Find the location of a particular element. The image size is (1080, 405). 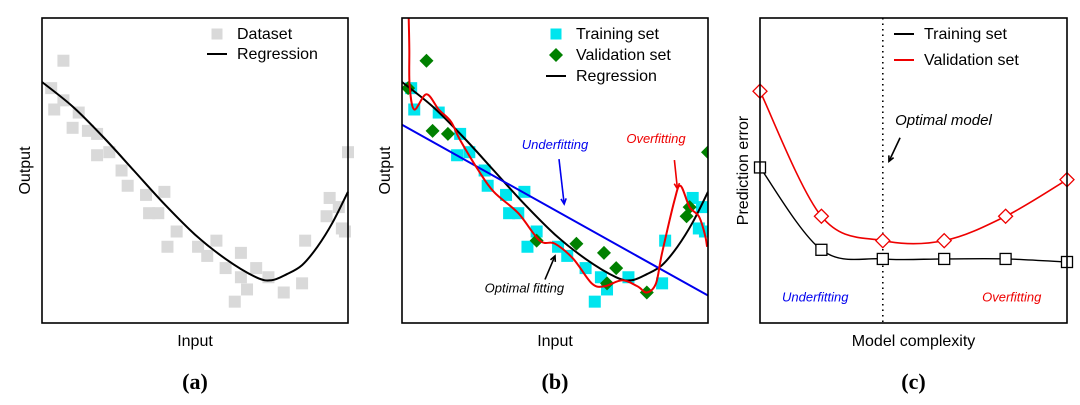

optimal-fitting-arrow-shaft is located at coordinates (550, 267).